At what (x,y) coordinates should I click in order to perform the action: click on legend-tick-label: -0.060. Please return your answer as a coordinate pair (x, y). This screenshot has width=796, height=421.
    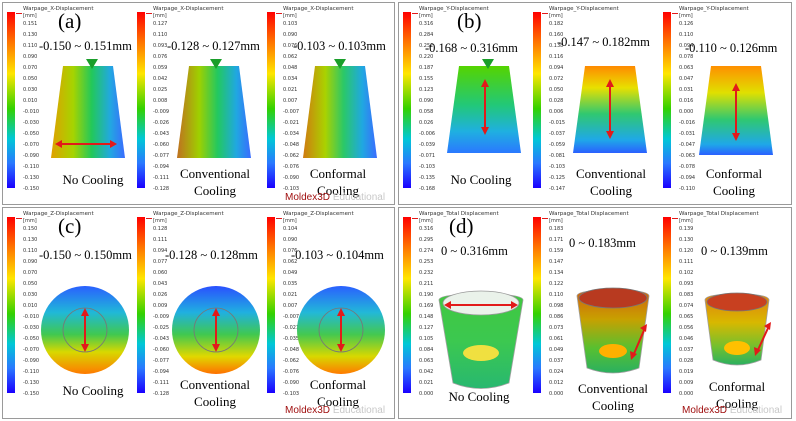
    Looking at the image, I should click on (161, 145).